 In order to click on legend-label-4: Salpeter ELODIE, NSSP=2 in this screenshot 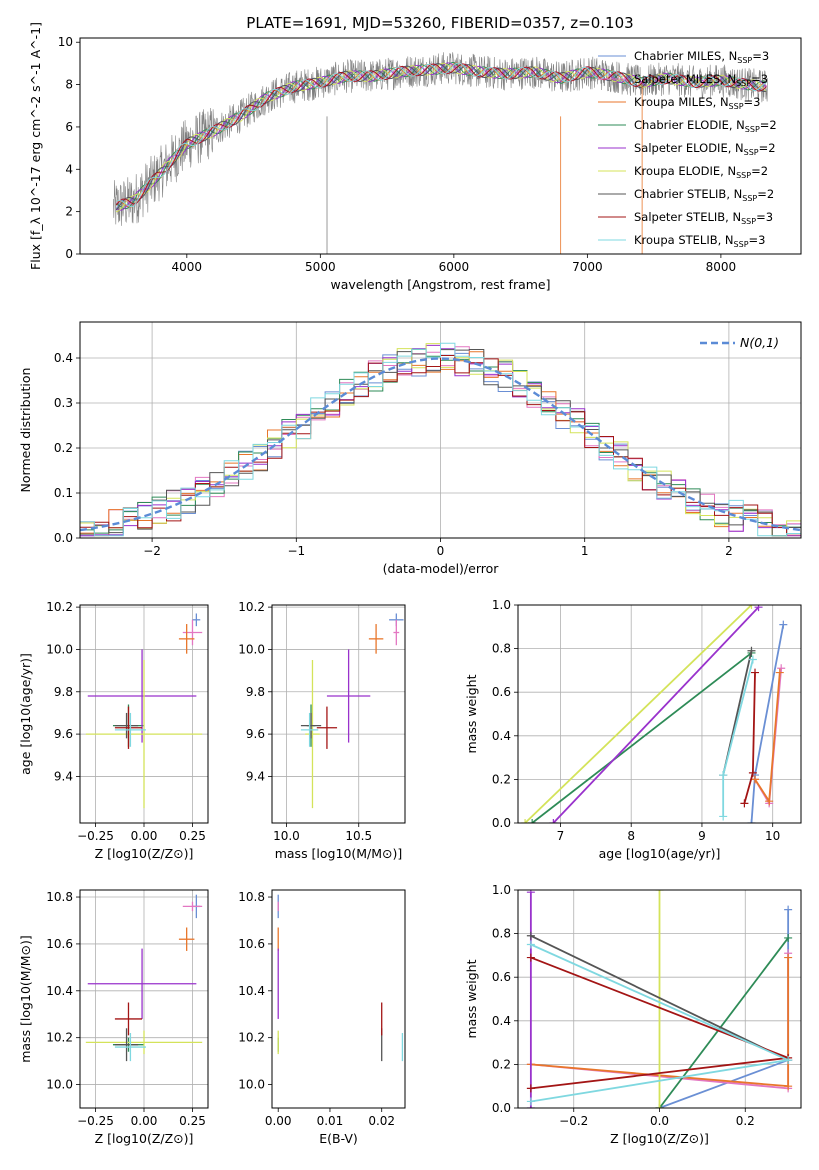, I will do `click(705, 149)`.